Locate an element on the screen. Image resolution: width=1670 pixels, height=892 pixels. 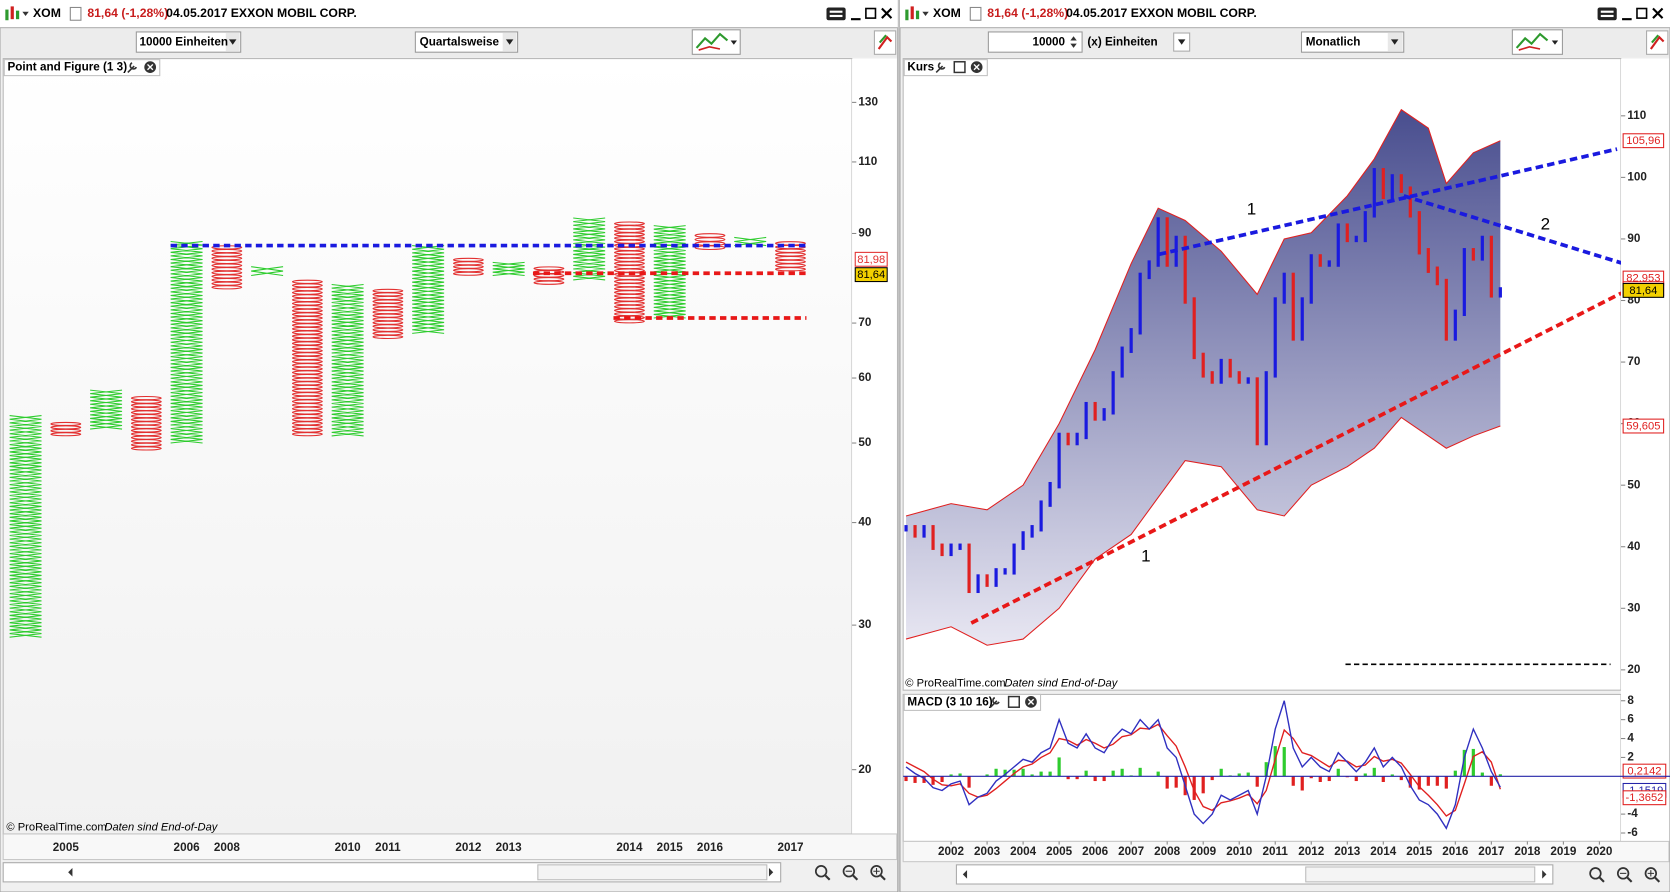
period-label: Monatlich is located at coordinates (1333, 42).